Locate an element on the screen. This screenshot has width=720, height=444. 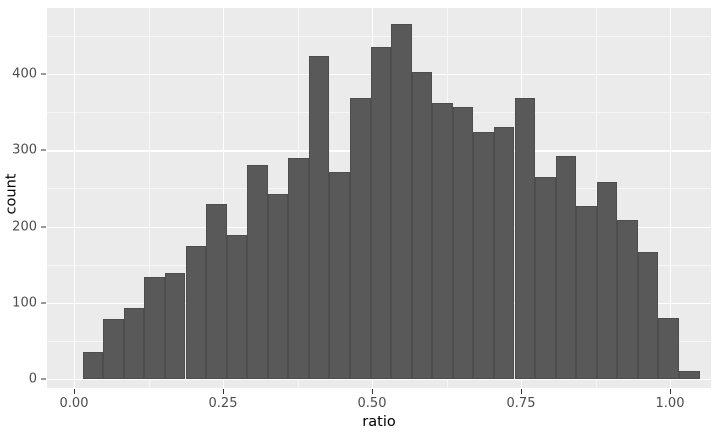
y-axis-title-text: count is located at coordinates (11, 194).